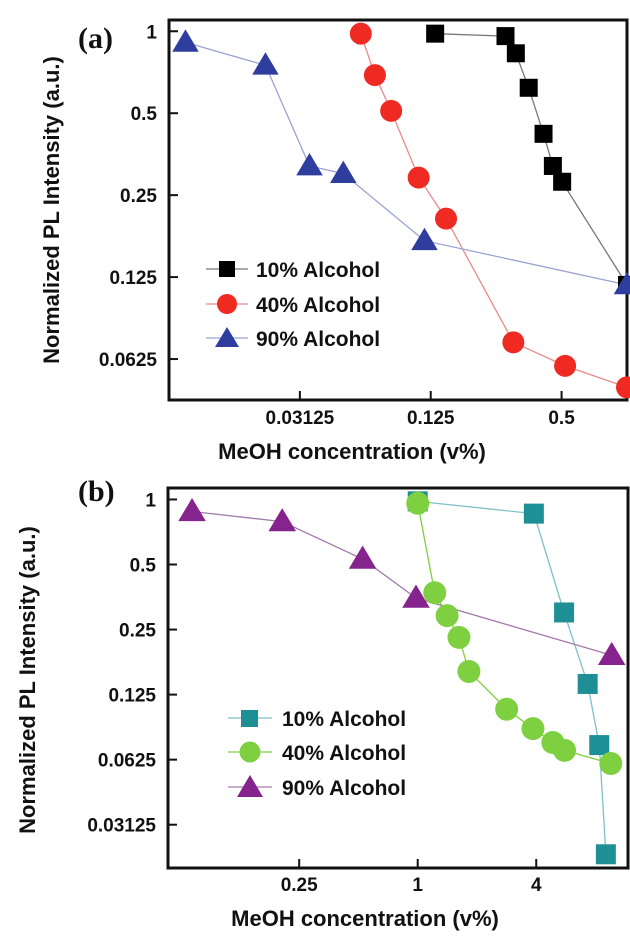  I want to click on panel-b-x-ticks: 0.25 1 4, so click(411, 877).